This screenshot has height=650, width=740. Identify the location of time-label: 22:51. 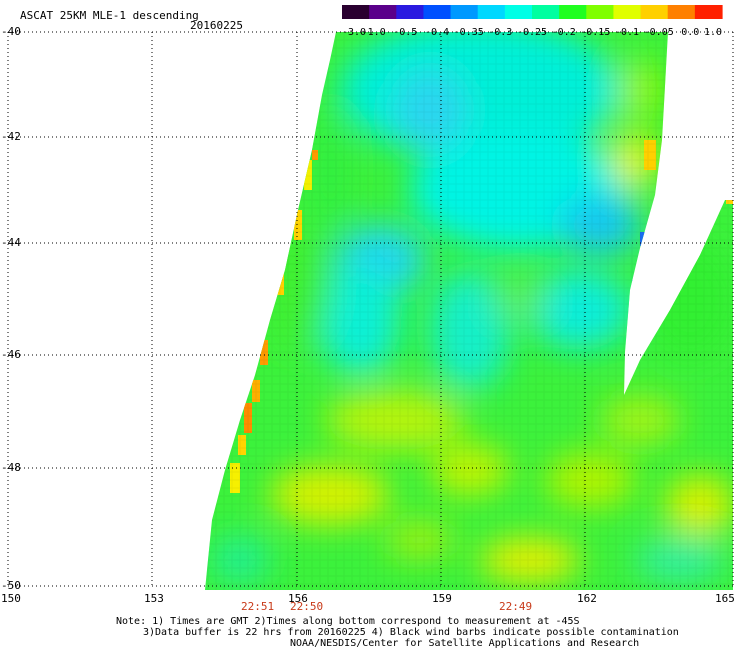
(258, 606).